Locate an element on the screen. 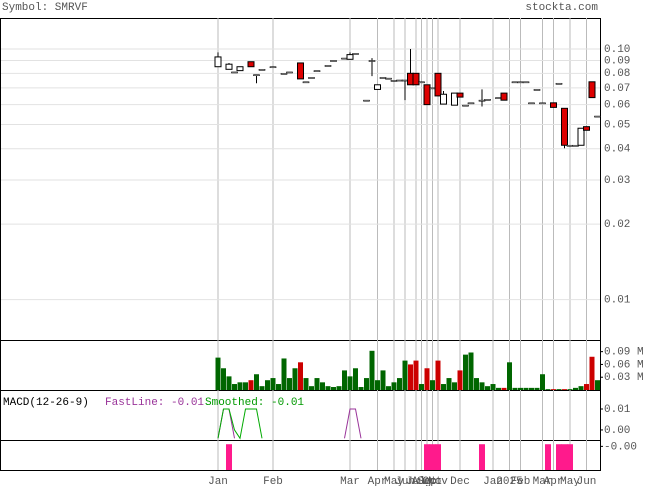 The image size is (655, 486). x-tick-label: Feb is located at coordinates (521, 481).